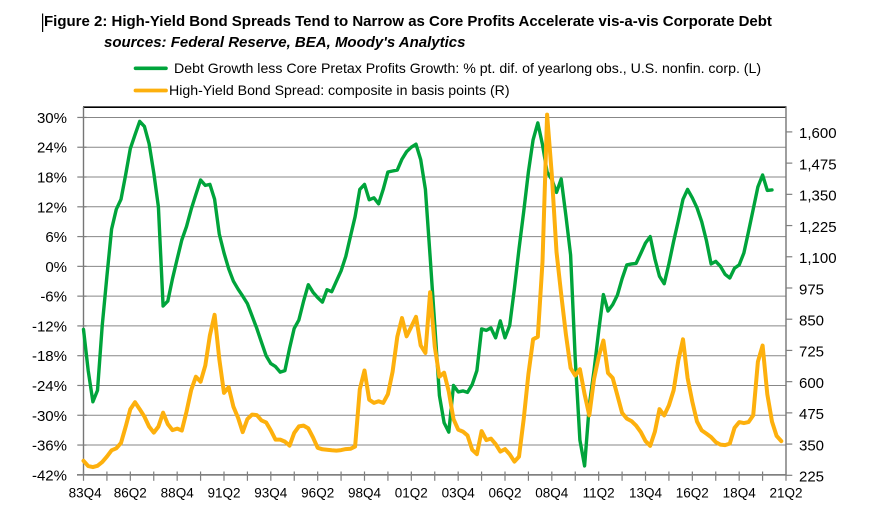 This screenshot has height=516, width=888. What do you see at coordinates (271, 493) in the screenshot?
I see `svg-text: 93Q4` at bounding box center [271, 493].